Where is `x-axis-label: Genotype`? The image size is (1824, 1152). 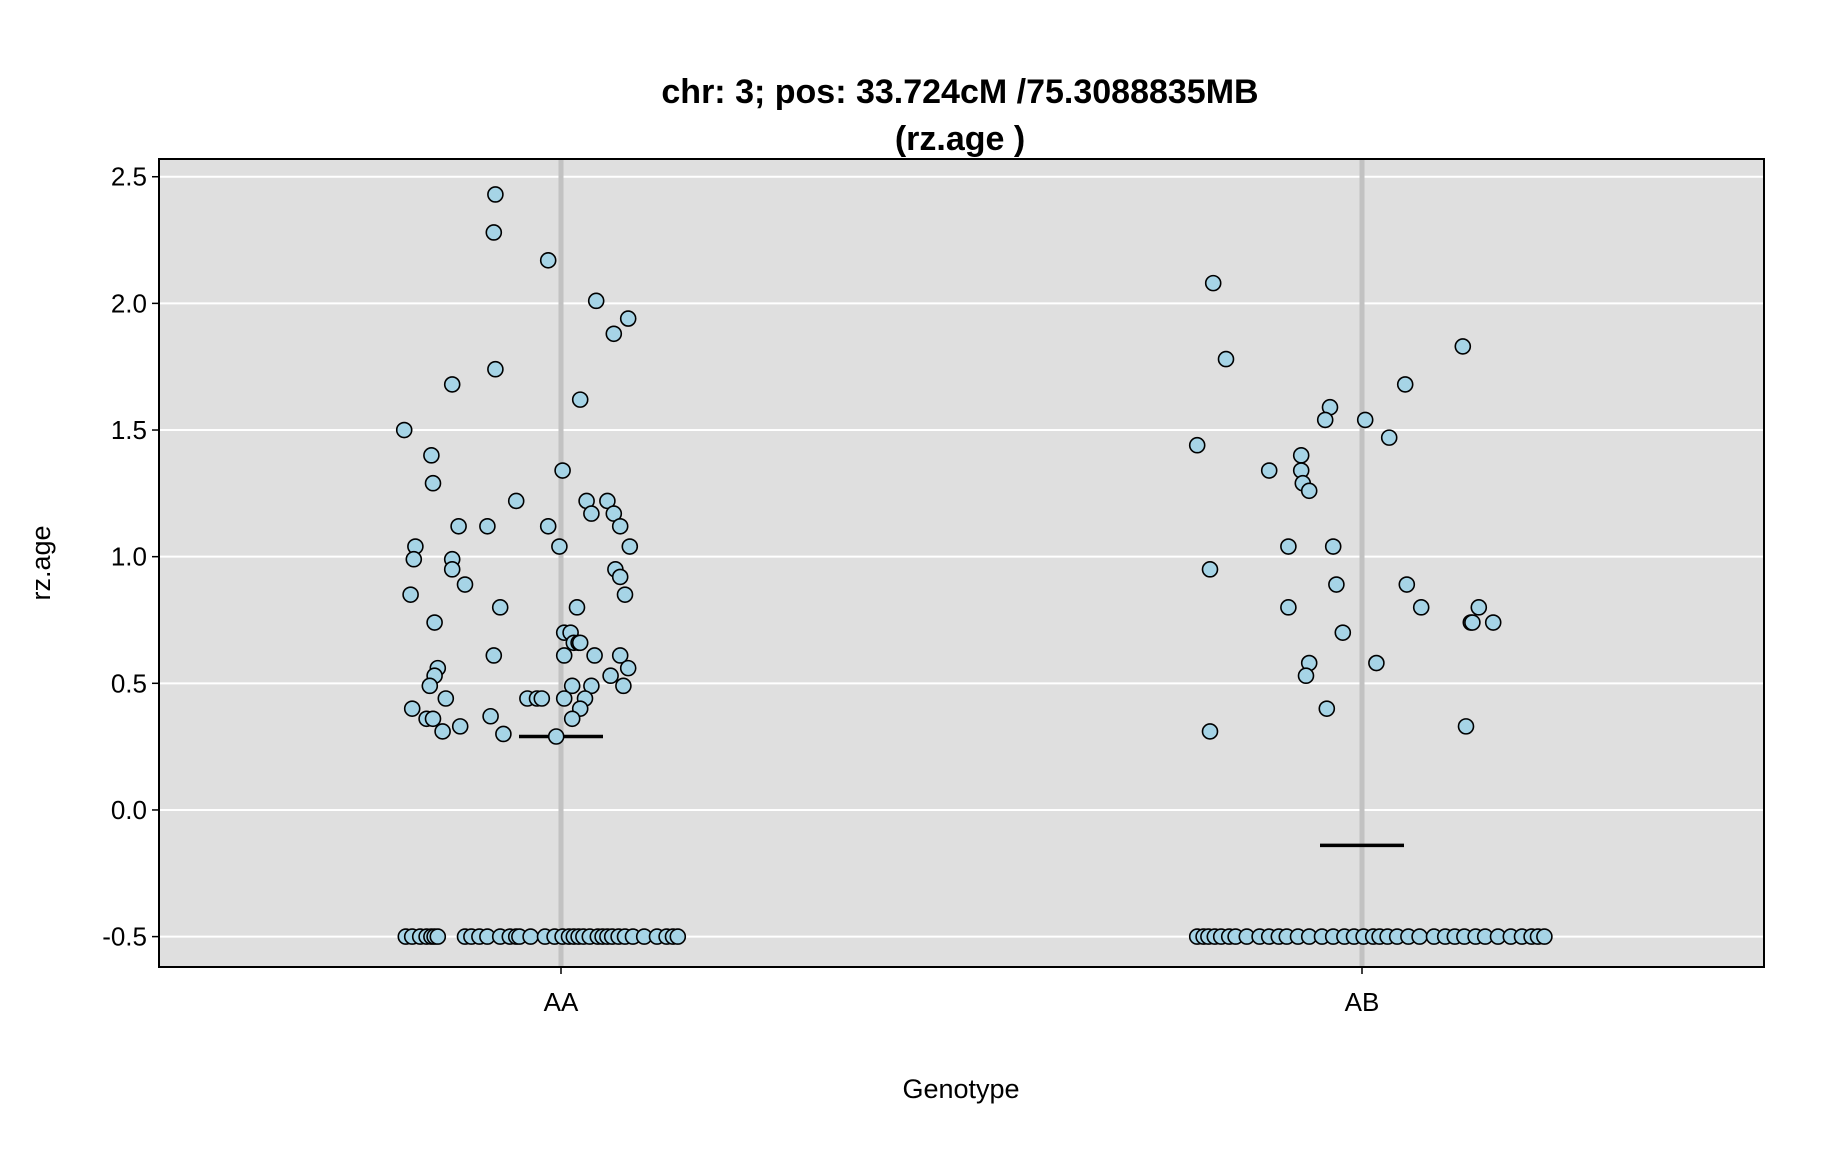 x-axis-label: Genotype is located at coordinates (960, 1089).